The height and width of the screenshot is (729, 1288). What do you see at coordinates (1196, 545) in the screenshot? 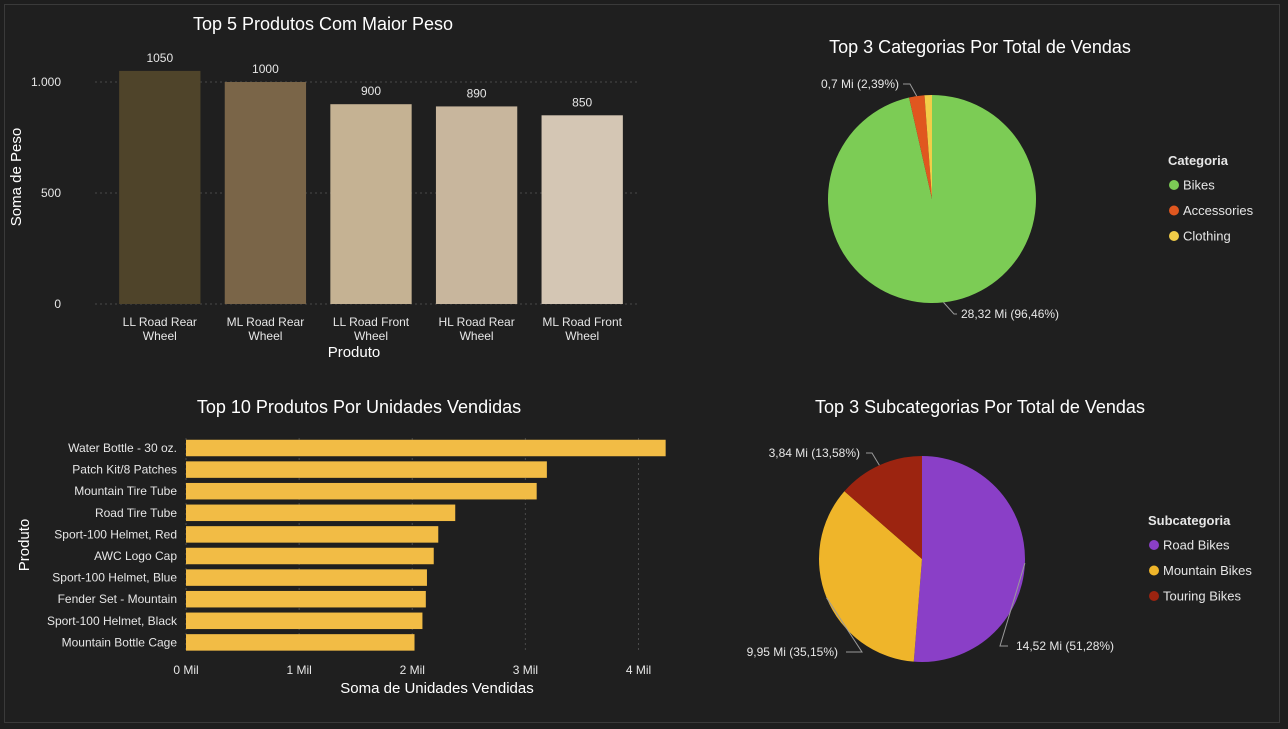
I see `subcategory-legend-item: Road Bikes` at bounding box center [1196, 545].